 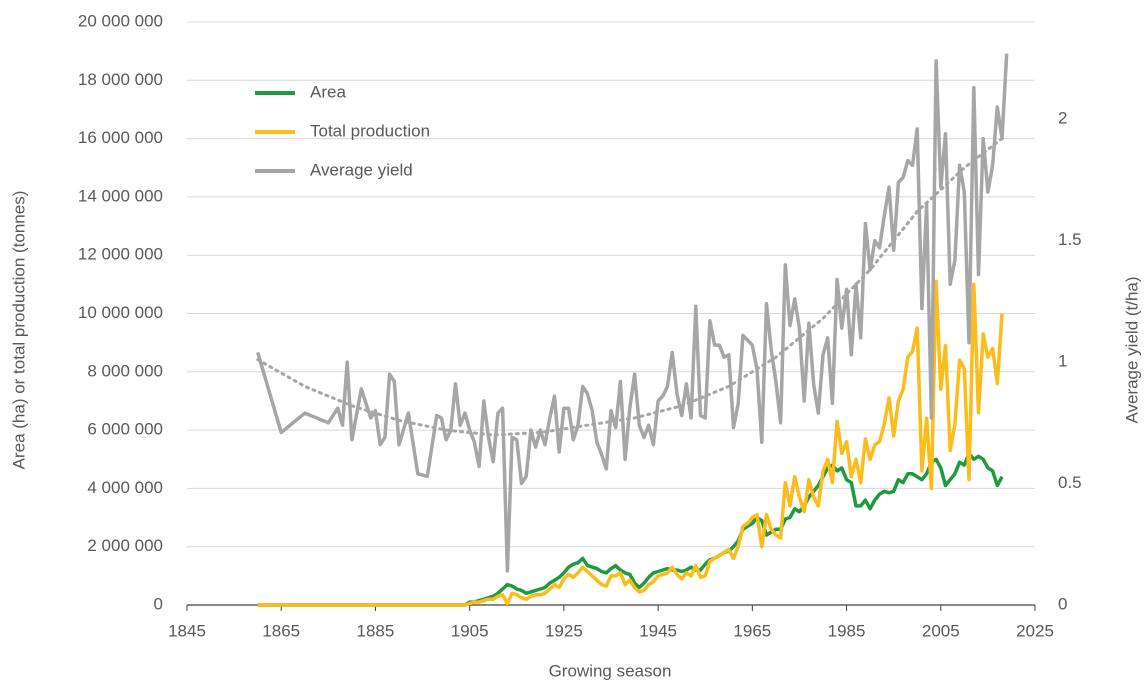 I want to click on x-tick-label: 1845, so click(x=187, y=630).